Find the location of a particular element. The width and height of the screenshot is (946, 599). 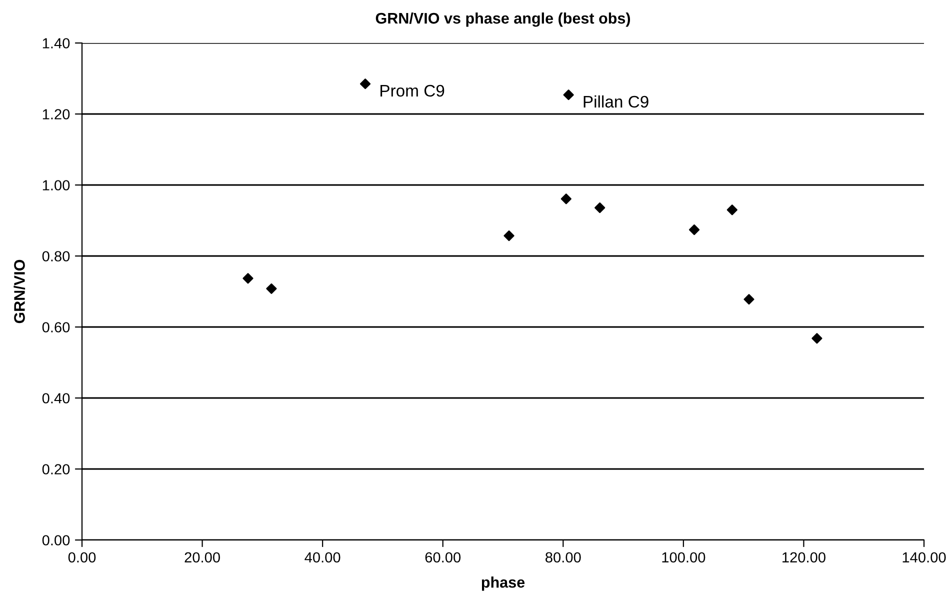

x-tick-label: 40.00 is located at coordinates (322, 557).